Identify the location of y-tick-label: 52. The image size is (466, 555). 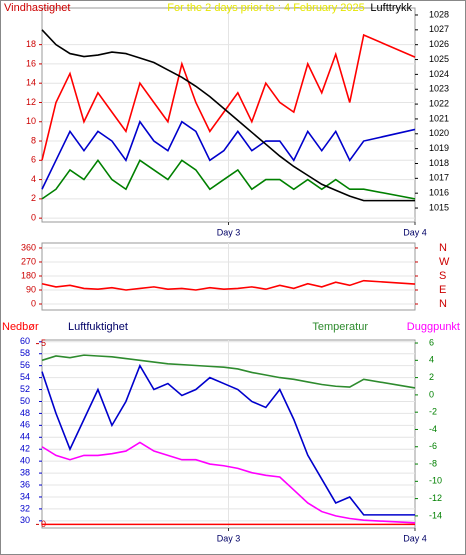
(25, 389).